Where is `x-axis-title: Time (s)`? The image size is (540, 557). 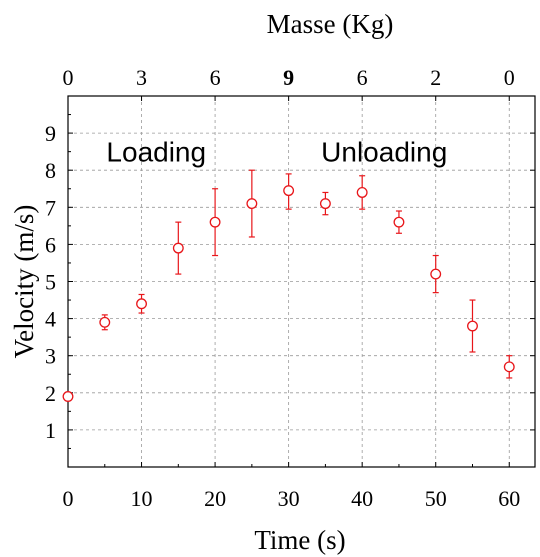
x-axis-title: Time (s) is located at coordinates (299, 540).